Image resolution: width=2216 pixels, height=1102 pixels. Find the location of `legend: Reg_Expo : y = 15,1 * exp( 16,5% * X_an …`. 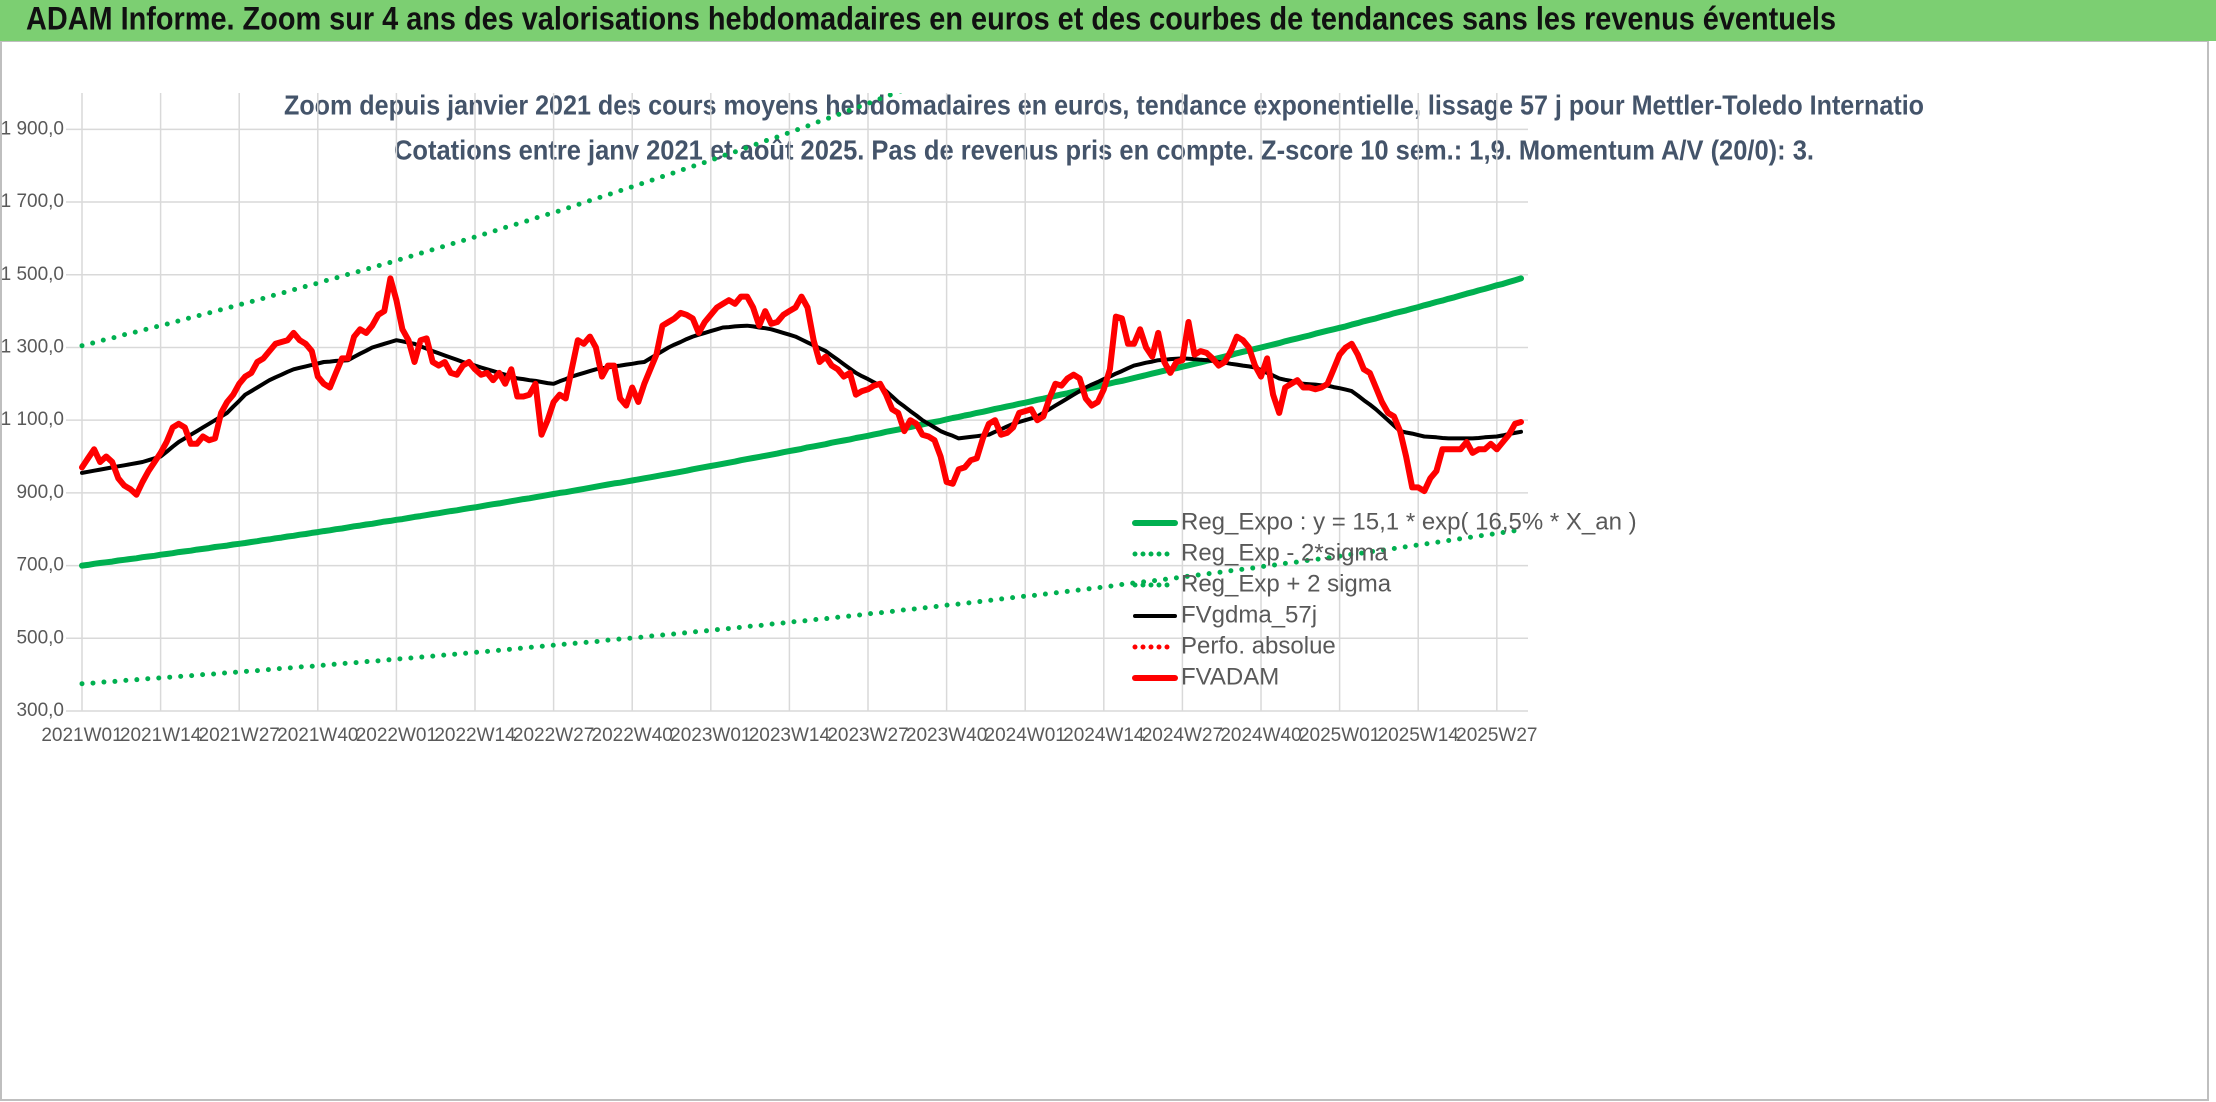

legend: Reg_Expo : y = 15,1 * exp( 16,5% * X_an … is located at coordinates (1384, 599).